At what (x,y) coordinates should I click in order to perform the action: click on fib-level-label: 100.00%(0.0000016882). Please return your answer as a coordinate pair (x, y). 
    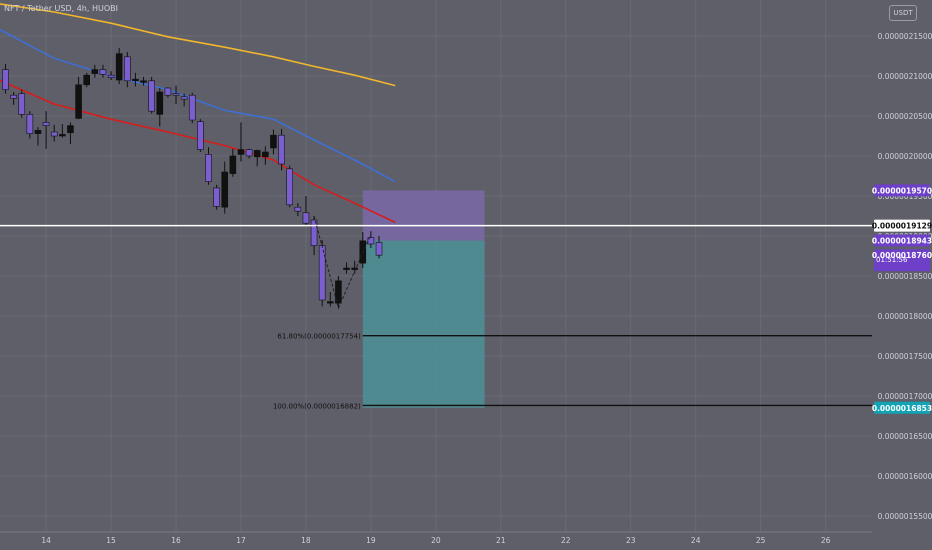
    Looking at the image, I should click on (317, 406).